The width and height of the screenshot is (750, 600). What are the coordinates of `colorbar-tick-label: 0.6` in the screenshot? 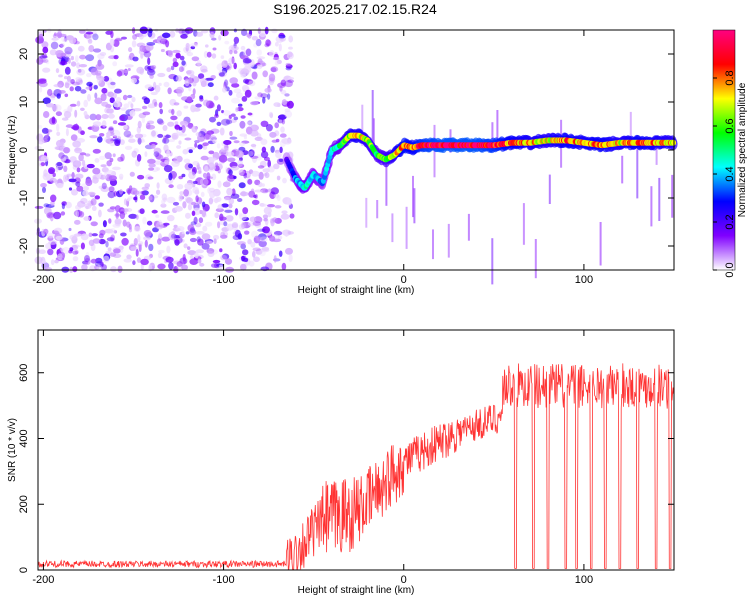 It's located at (730, 125).